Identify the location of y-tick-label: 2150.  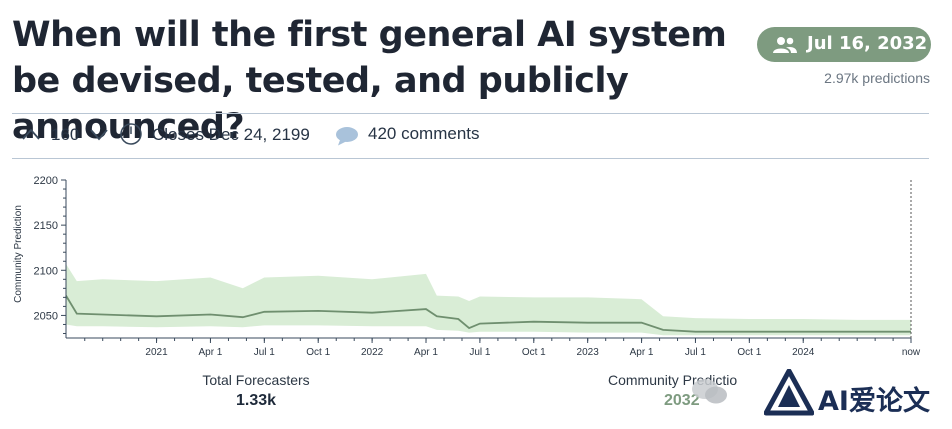
(46, 226).